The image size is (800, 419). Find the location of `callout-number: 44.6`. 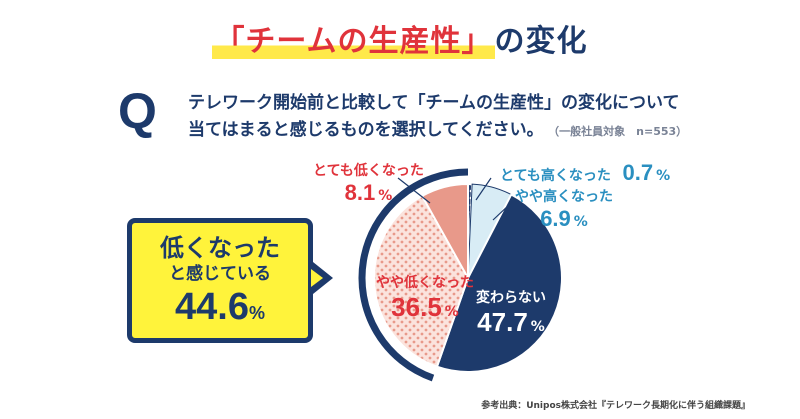

callout-number: 44.6 is located at coordinates (212, 307).